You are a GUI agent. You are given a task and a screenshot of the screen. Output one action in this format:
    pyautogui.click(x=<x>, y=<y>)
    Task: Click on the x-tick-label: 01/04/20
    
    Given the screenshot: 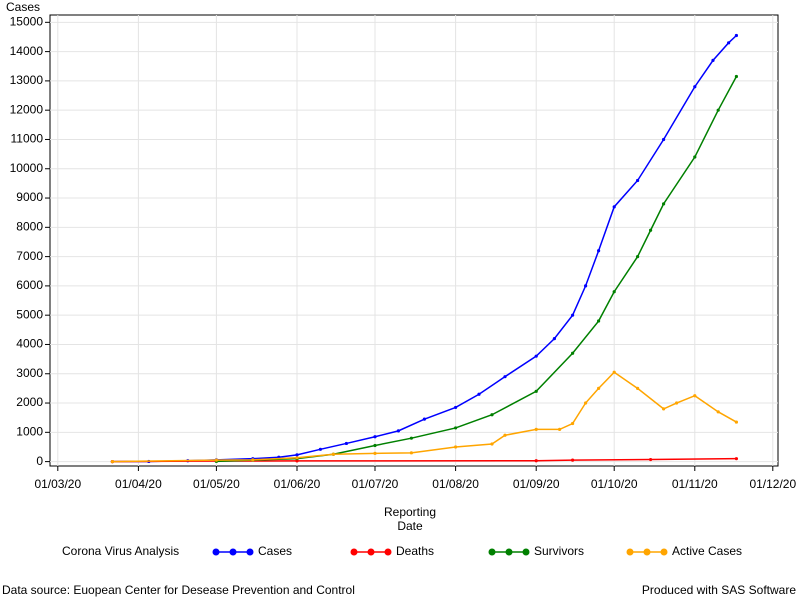 What is the action you would take?
    pyautogui.click(x=138, y=484)
    